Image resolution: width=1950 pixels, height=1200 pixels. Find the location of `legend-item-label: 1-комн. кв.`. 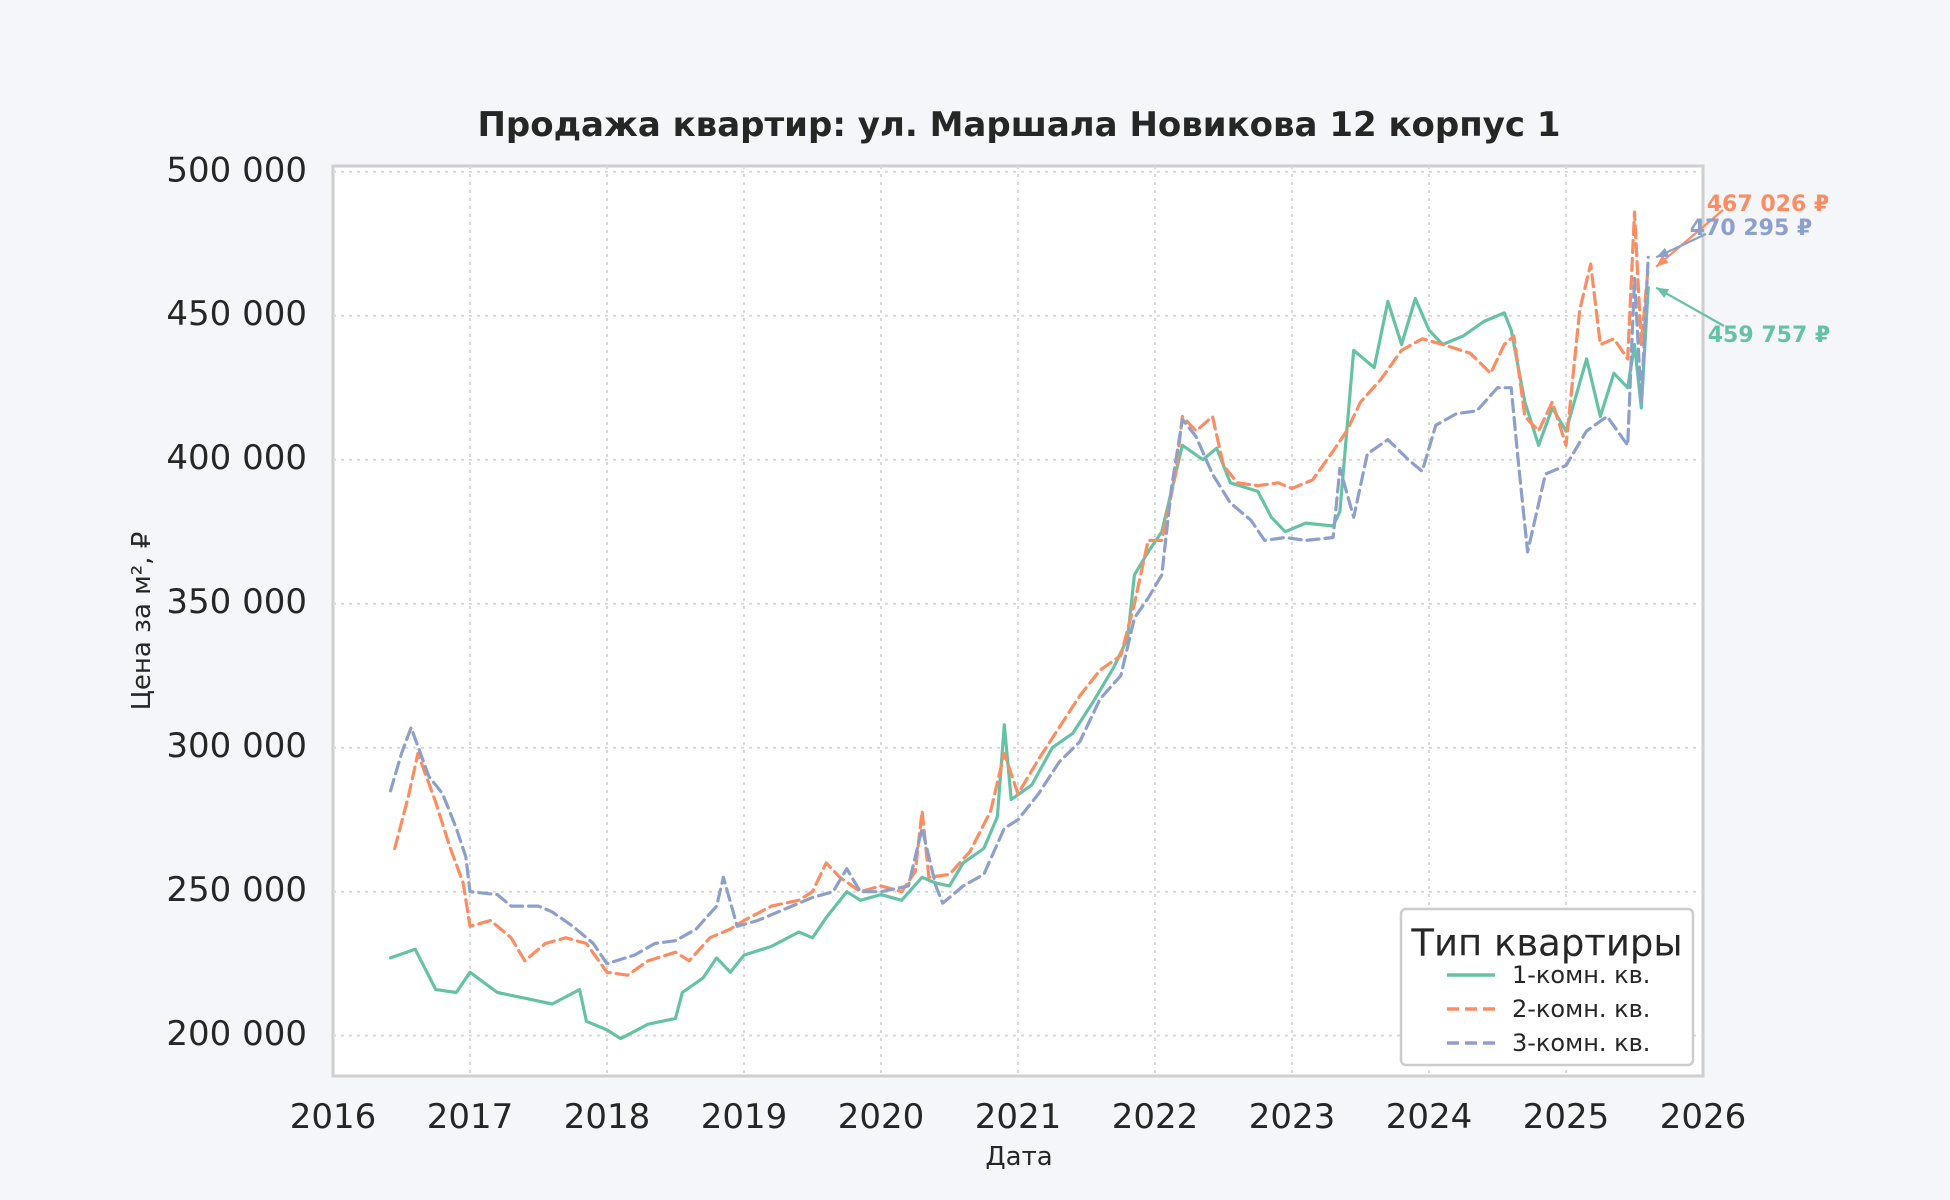

legend-item-label: 1-комн. кв. is located at coordinates (1581, 975).